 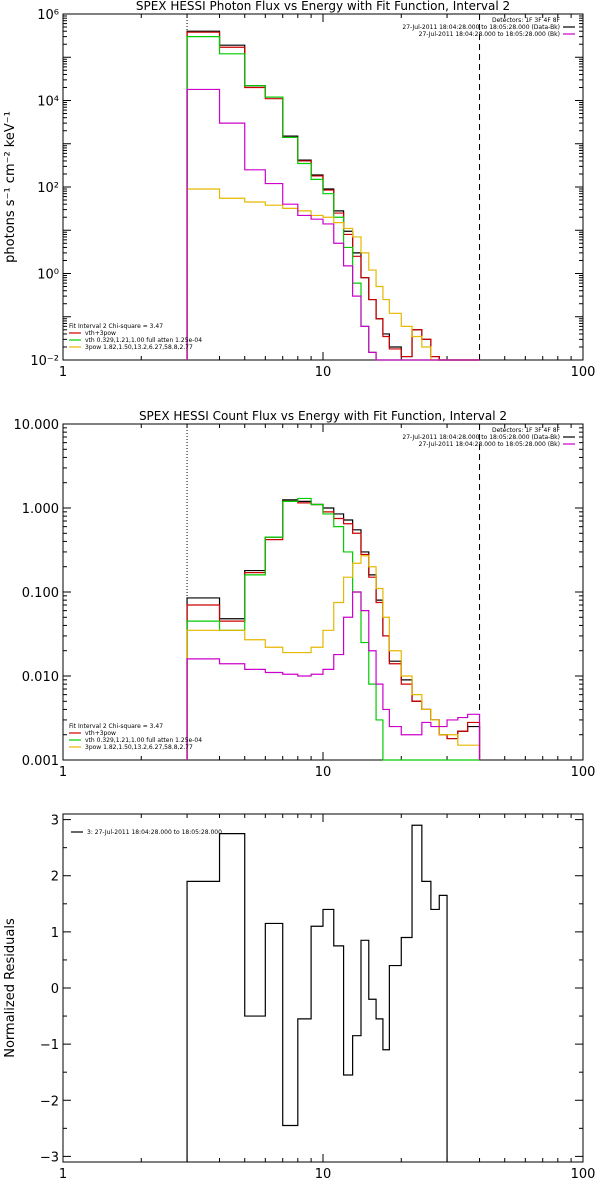 What do you see at coordinates (40, 593) in the screenshot?
I see `y-tick-label: 0.100` at bounding box center [40, 593].